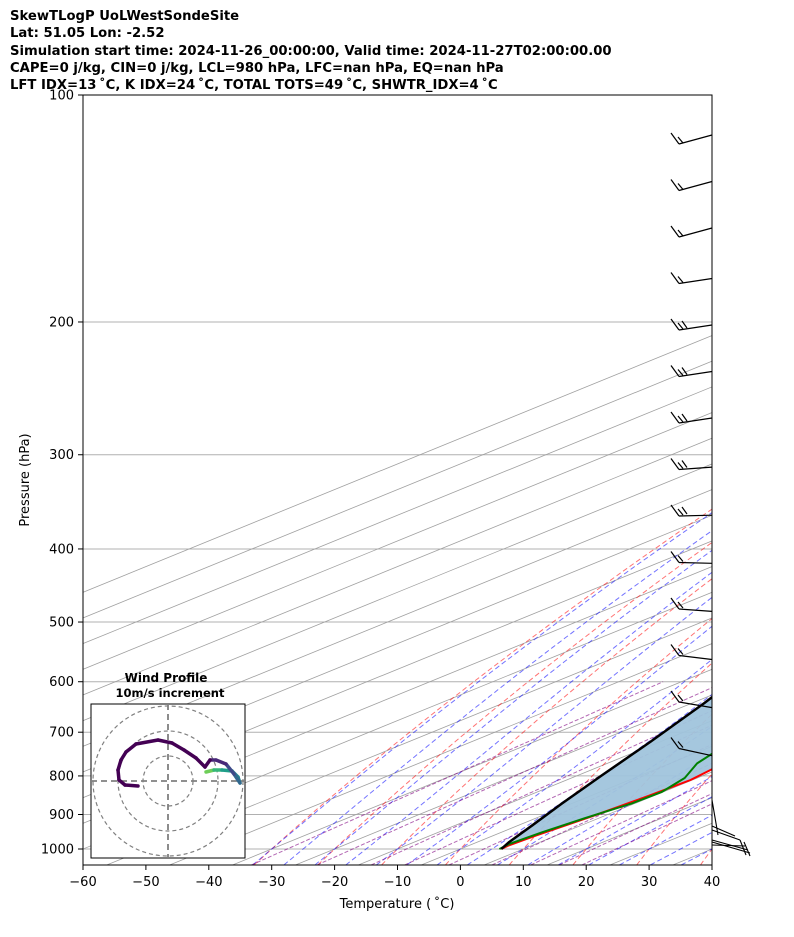 Image resolution: width=794 pixels, height=937 pixels. What do you see at coordinates (61, 733) in the screenshot?
I see `y-tick-label: 700` at bounding box center [61, 733].